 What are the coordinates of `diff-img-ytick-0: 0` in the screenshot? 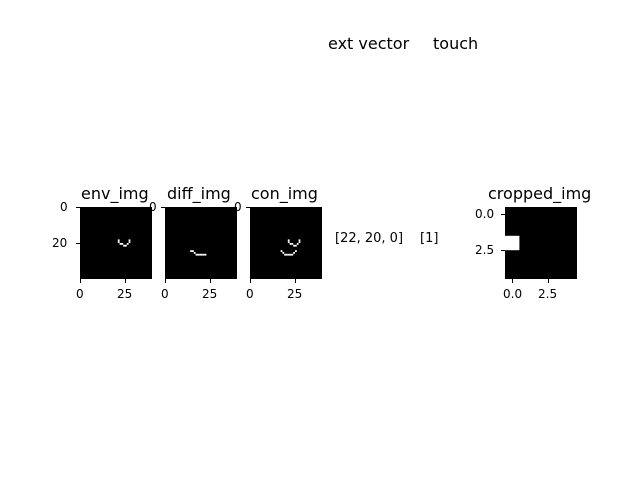 It's located at (153, 207).